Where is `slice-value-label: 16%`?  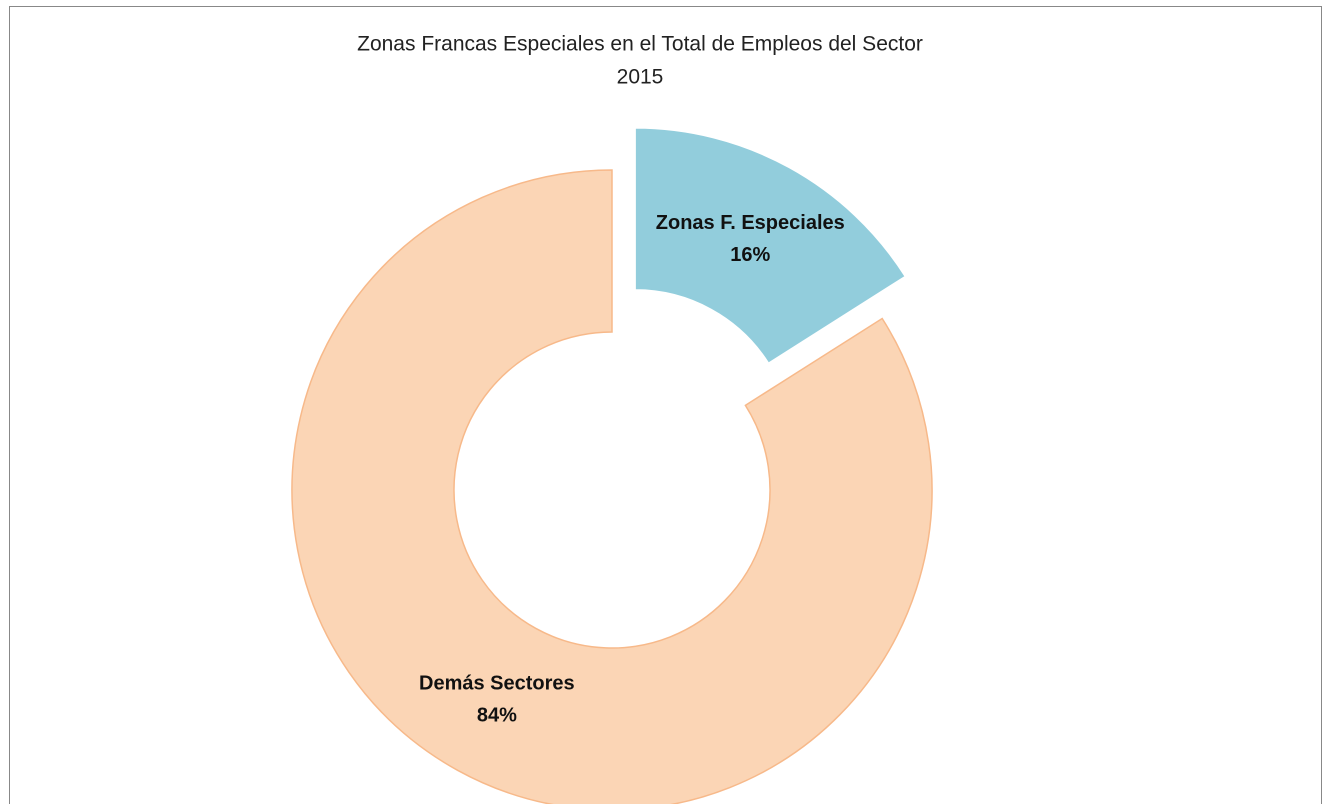
slice-value-label: 16% is located at coordinates (750, 255).